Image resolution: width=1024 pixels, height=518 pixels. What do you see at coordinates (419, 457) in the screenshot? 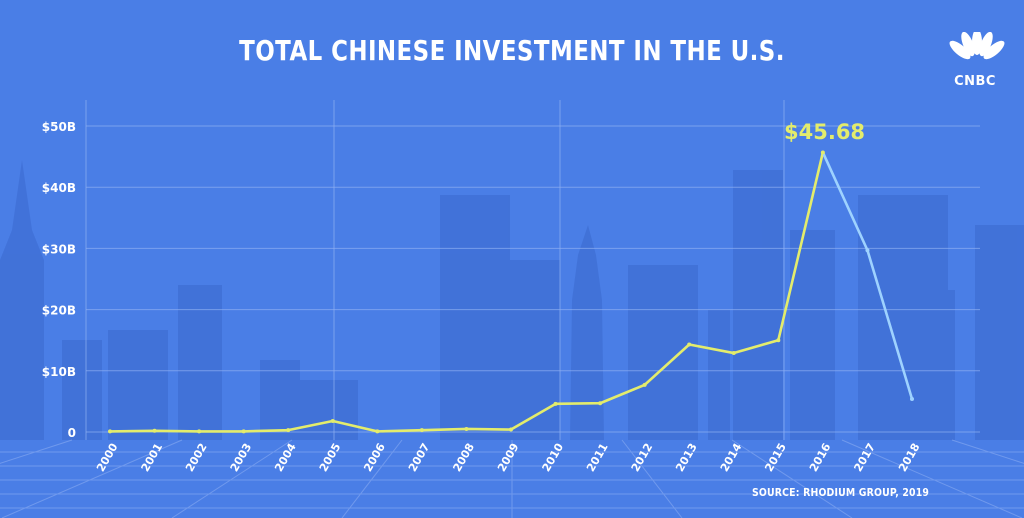
I see `x-tick-label: 2007` at bounding box center [419, 457].